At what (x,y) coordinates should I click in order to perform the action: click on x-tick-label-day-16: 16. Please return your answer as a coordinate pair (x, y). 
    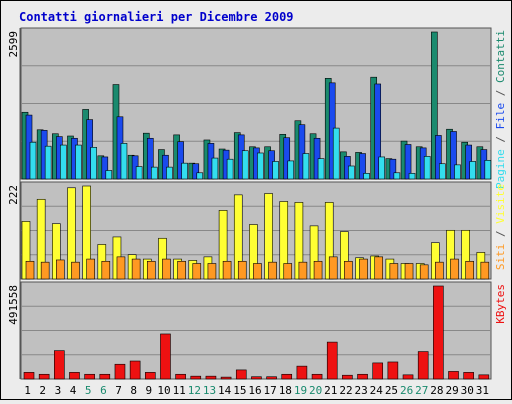
    Looking at the image, I should click on (254, 390).